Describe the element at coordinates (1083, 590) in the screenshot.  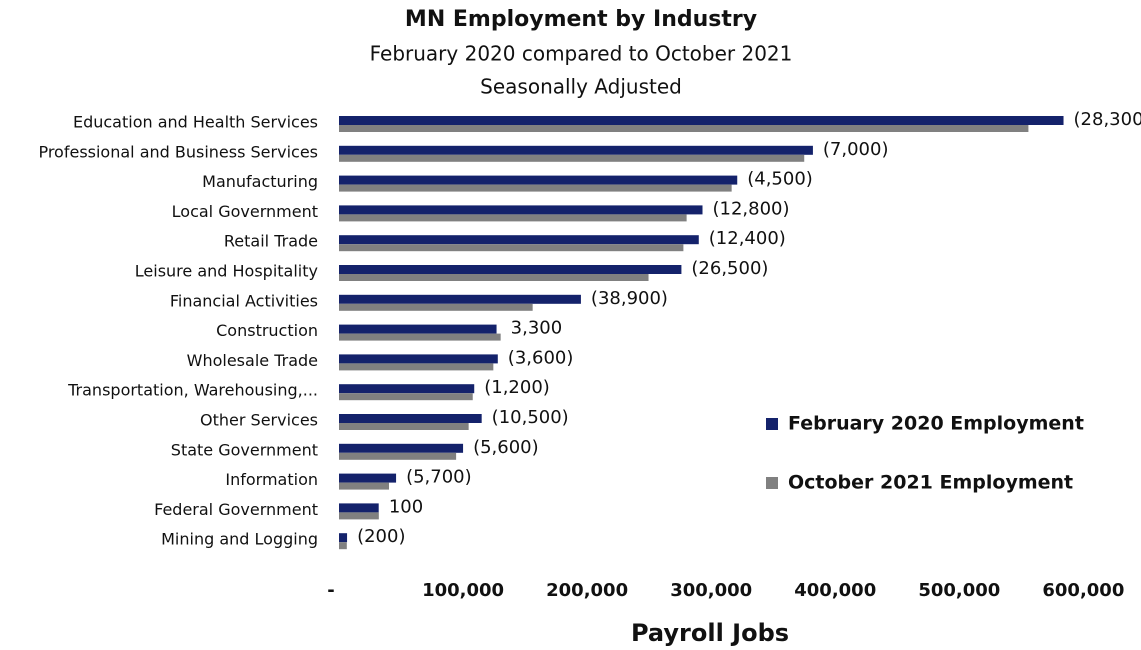
I see `x-tick-label: 600,000` at that location.